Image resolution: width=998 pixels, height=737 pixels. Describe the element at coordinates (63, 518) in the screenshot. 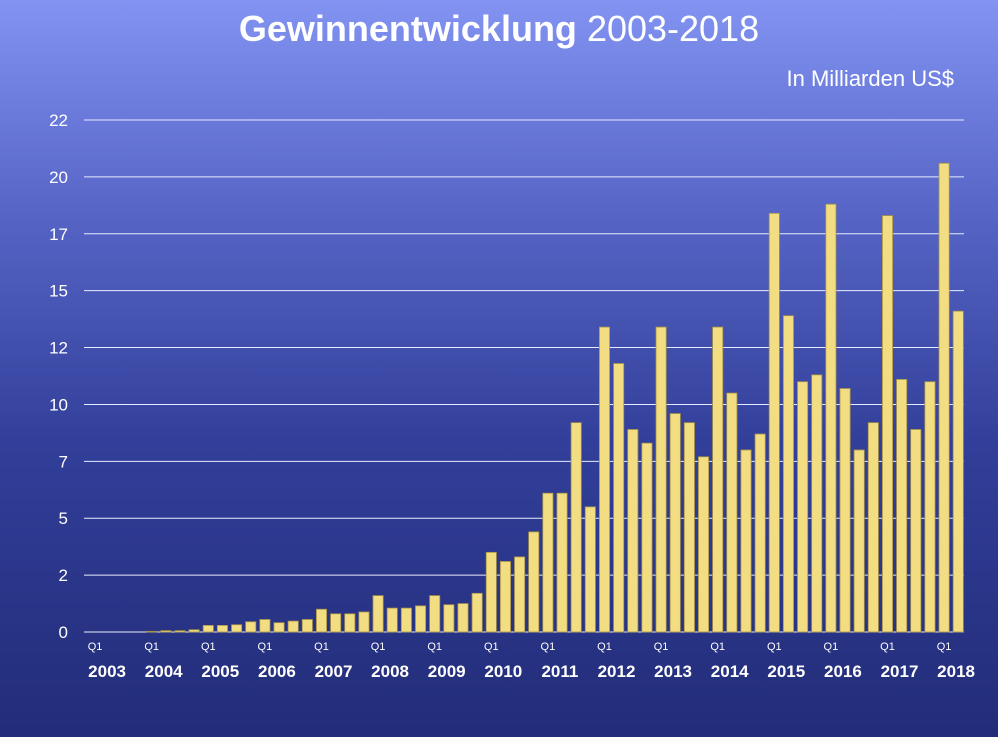

I see `y-tick-label: 5` at that location.